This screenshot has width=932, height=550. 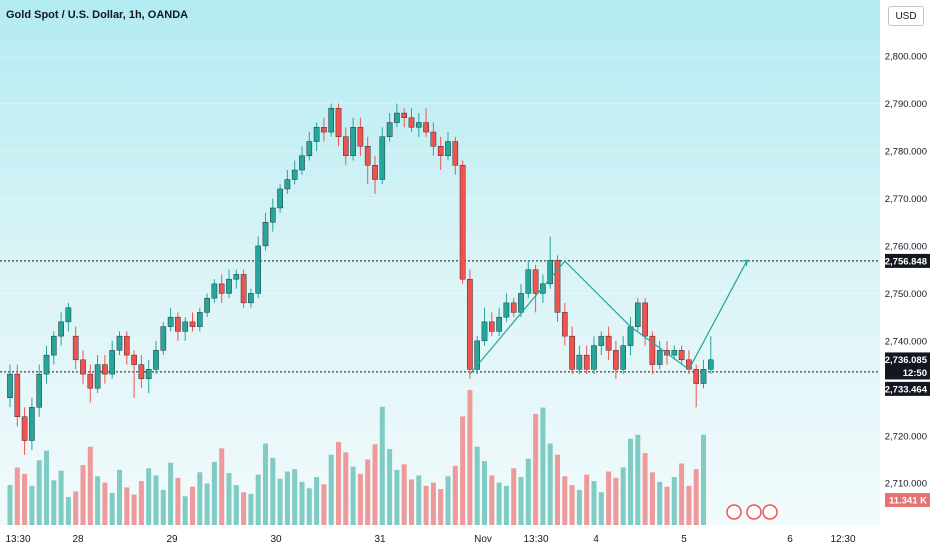 What do you see at coordinates (684, 539) in the screenshot?
I see `time-tick-label: 5` at bounding box center [684, 539].